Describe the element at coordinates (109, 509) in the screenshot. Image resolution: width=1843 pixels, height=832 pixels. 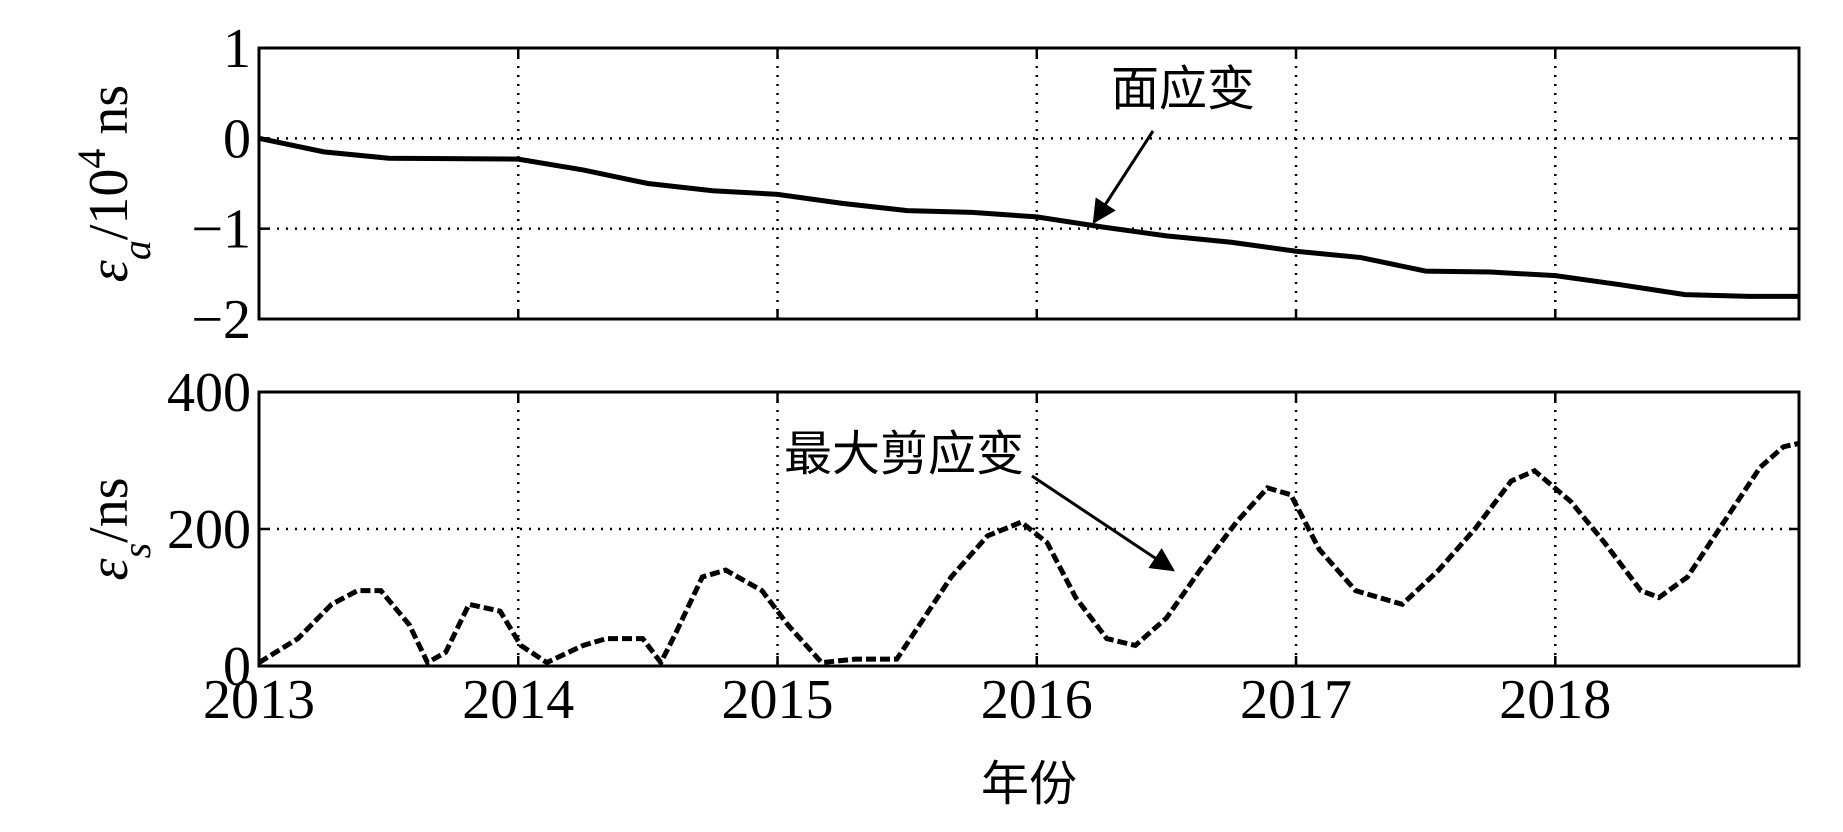
I see `y-axis-label-part: /ns` at that location.